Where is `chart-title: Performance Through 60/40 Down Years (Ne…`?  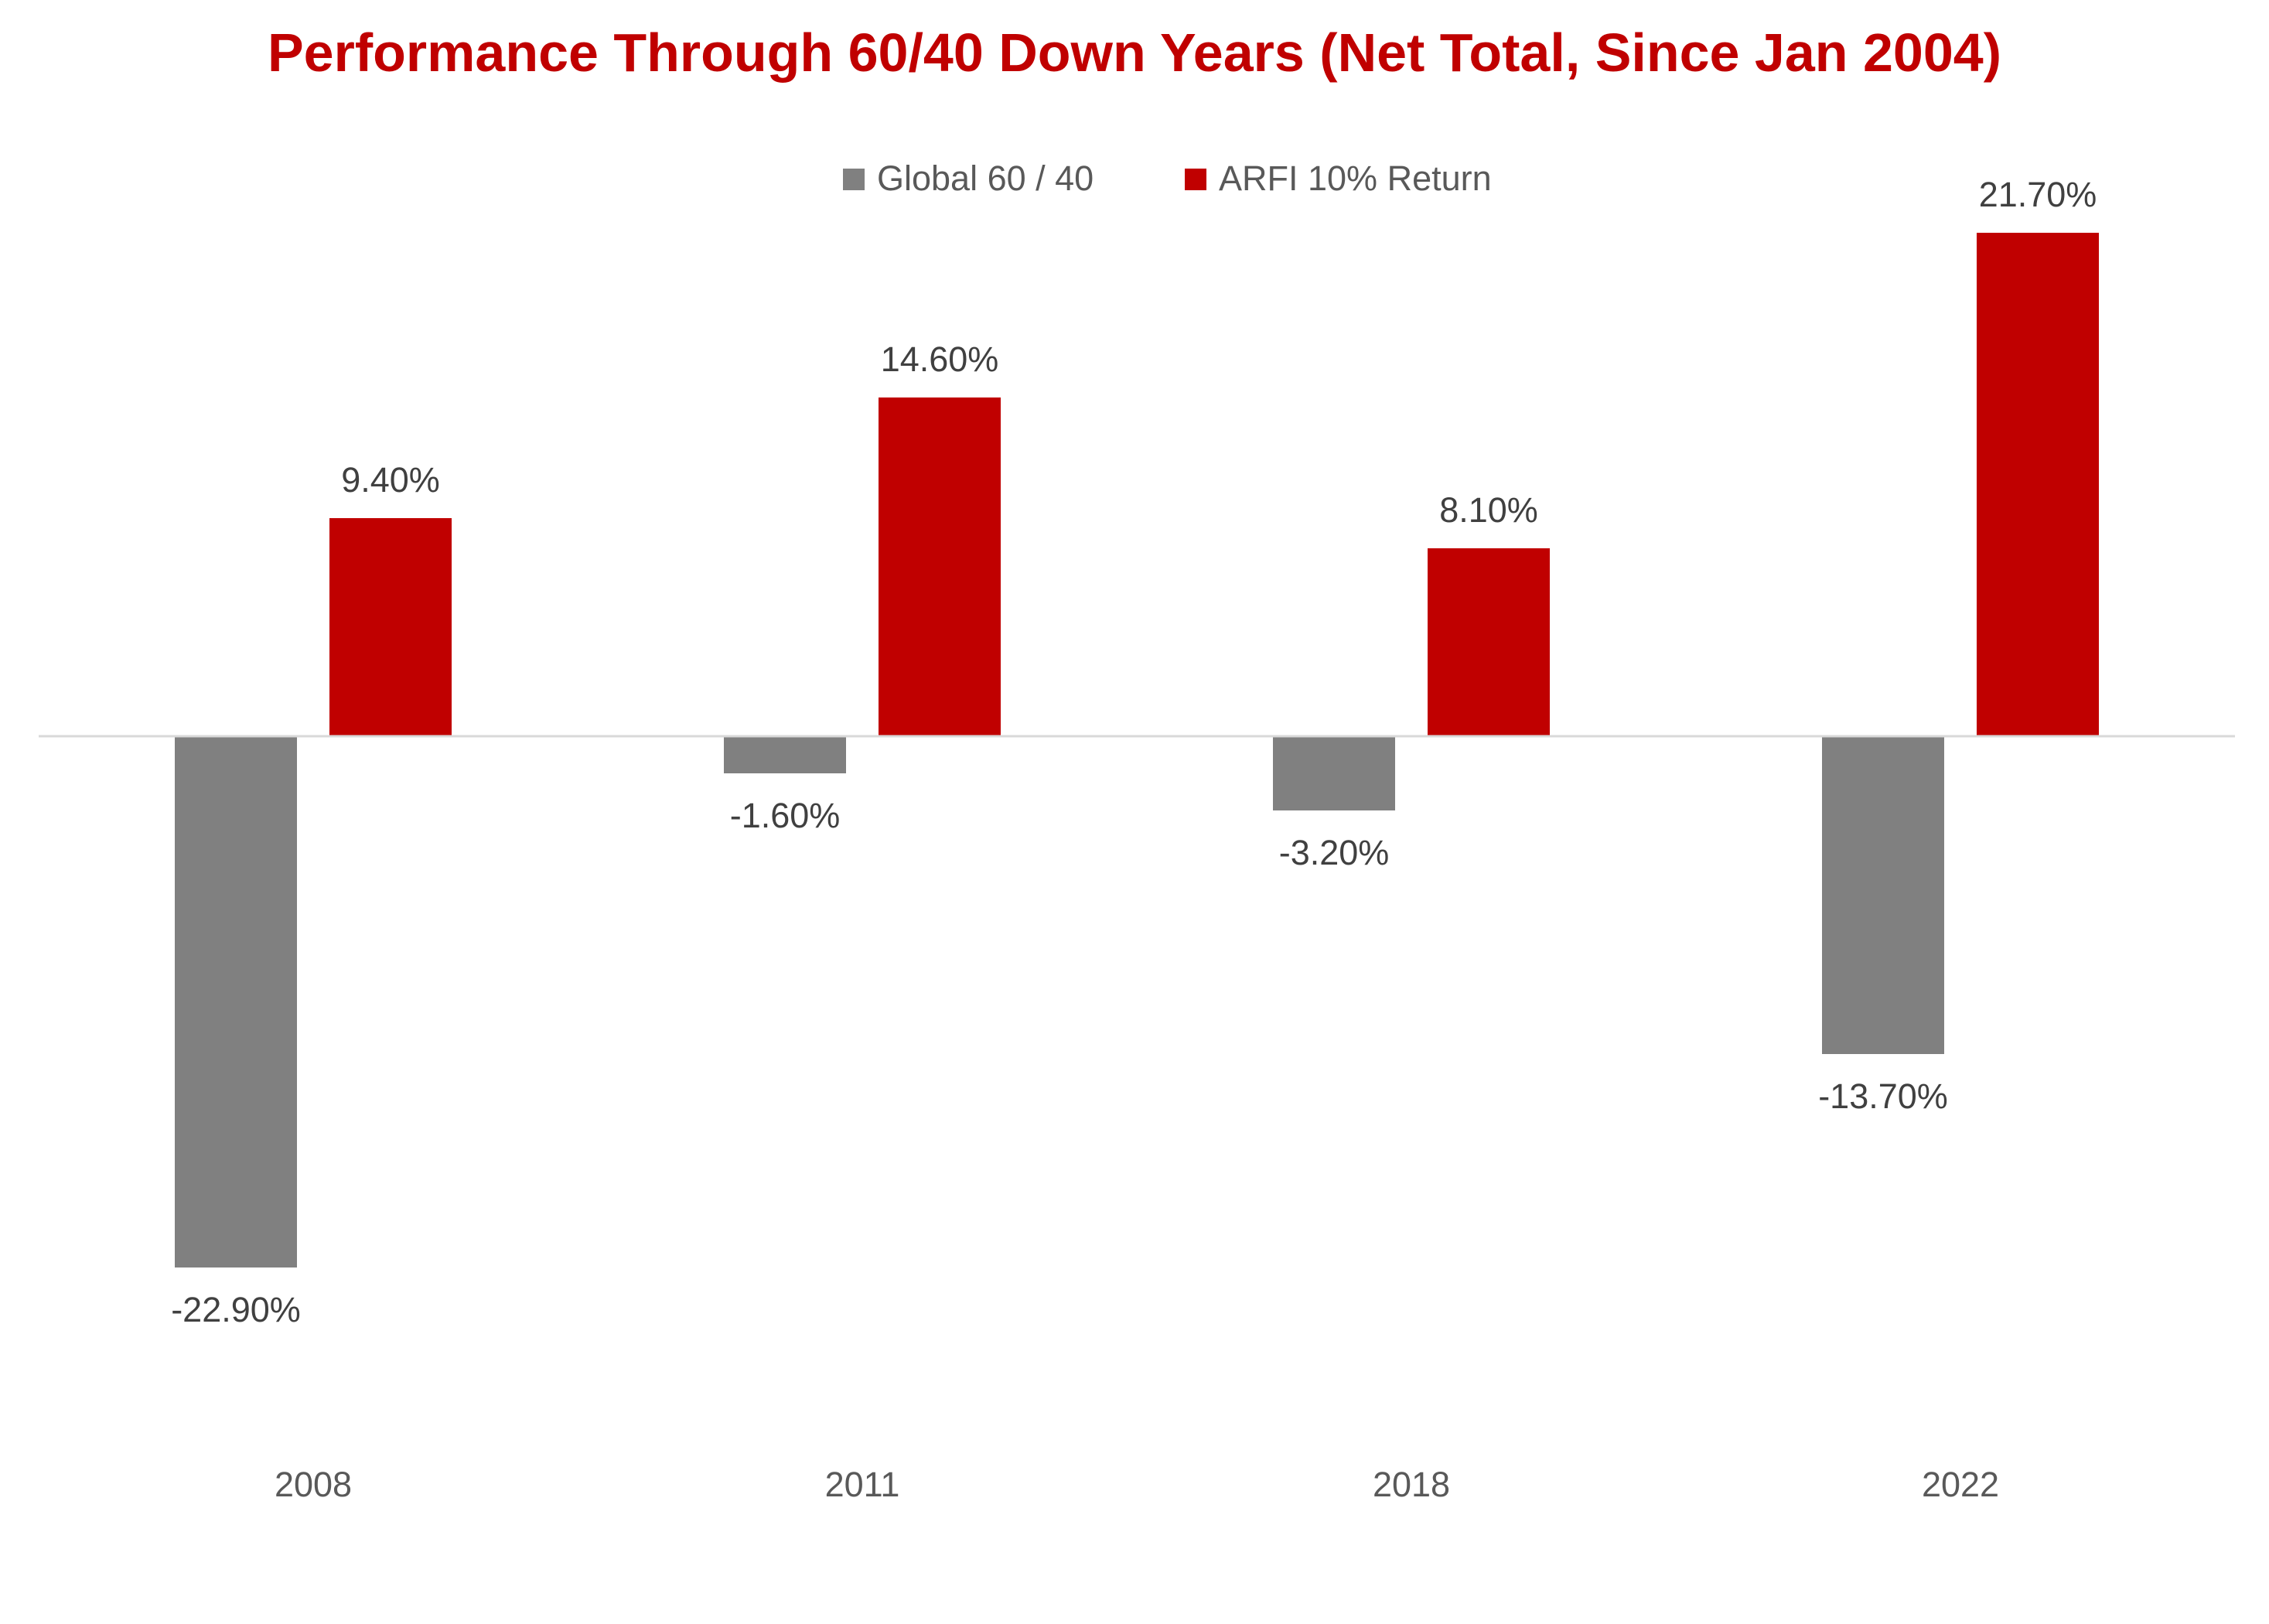 chart-title: Performance Through 60/40 Down Years (Ne… is located at coordinates (1134, 52).